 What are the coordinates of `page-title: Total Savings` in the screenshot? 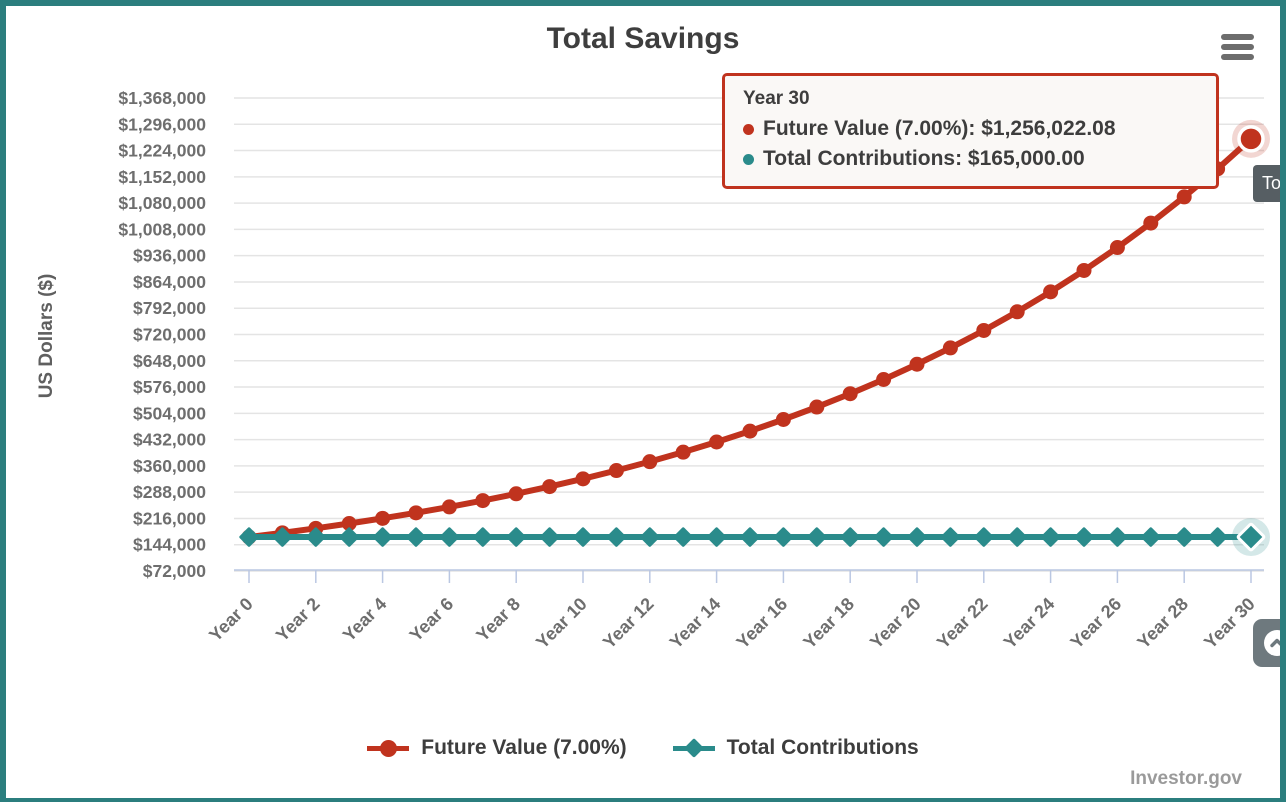 It's located at (643, 38).